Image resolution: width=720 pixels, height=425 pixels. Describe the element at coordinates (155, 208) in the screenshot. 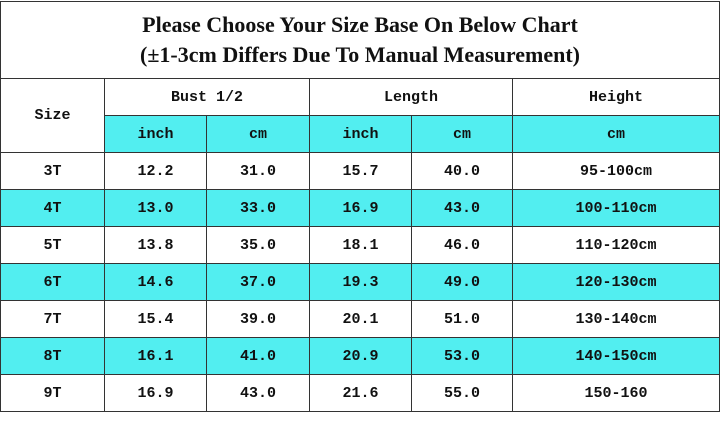

I see `value-cell: 13.0` at that location.